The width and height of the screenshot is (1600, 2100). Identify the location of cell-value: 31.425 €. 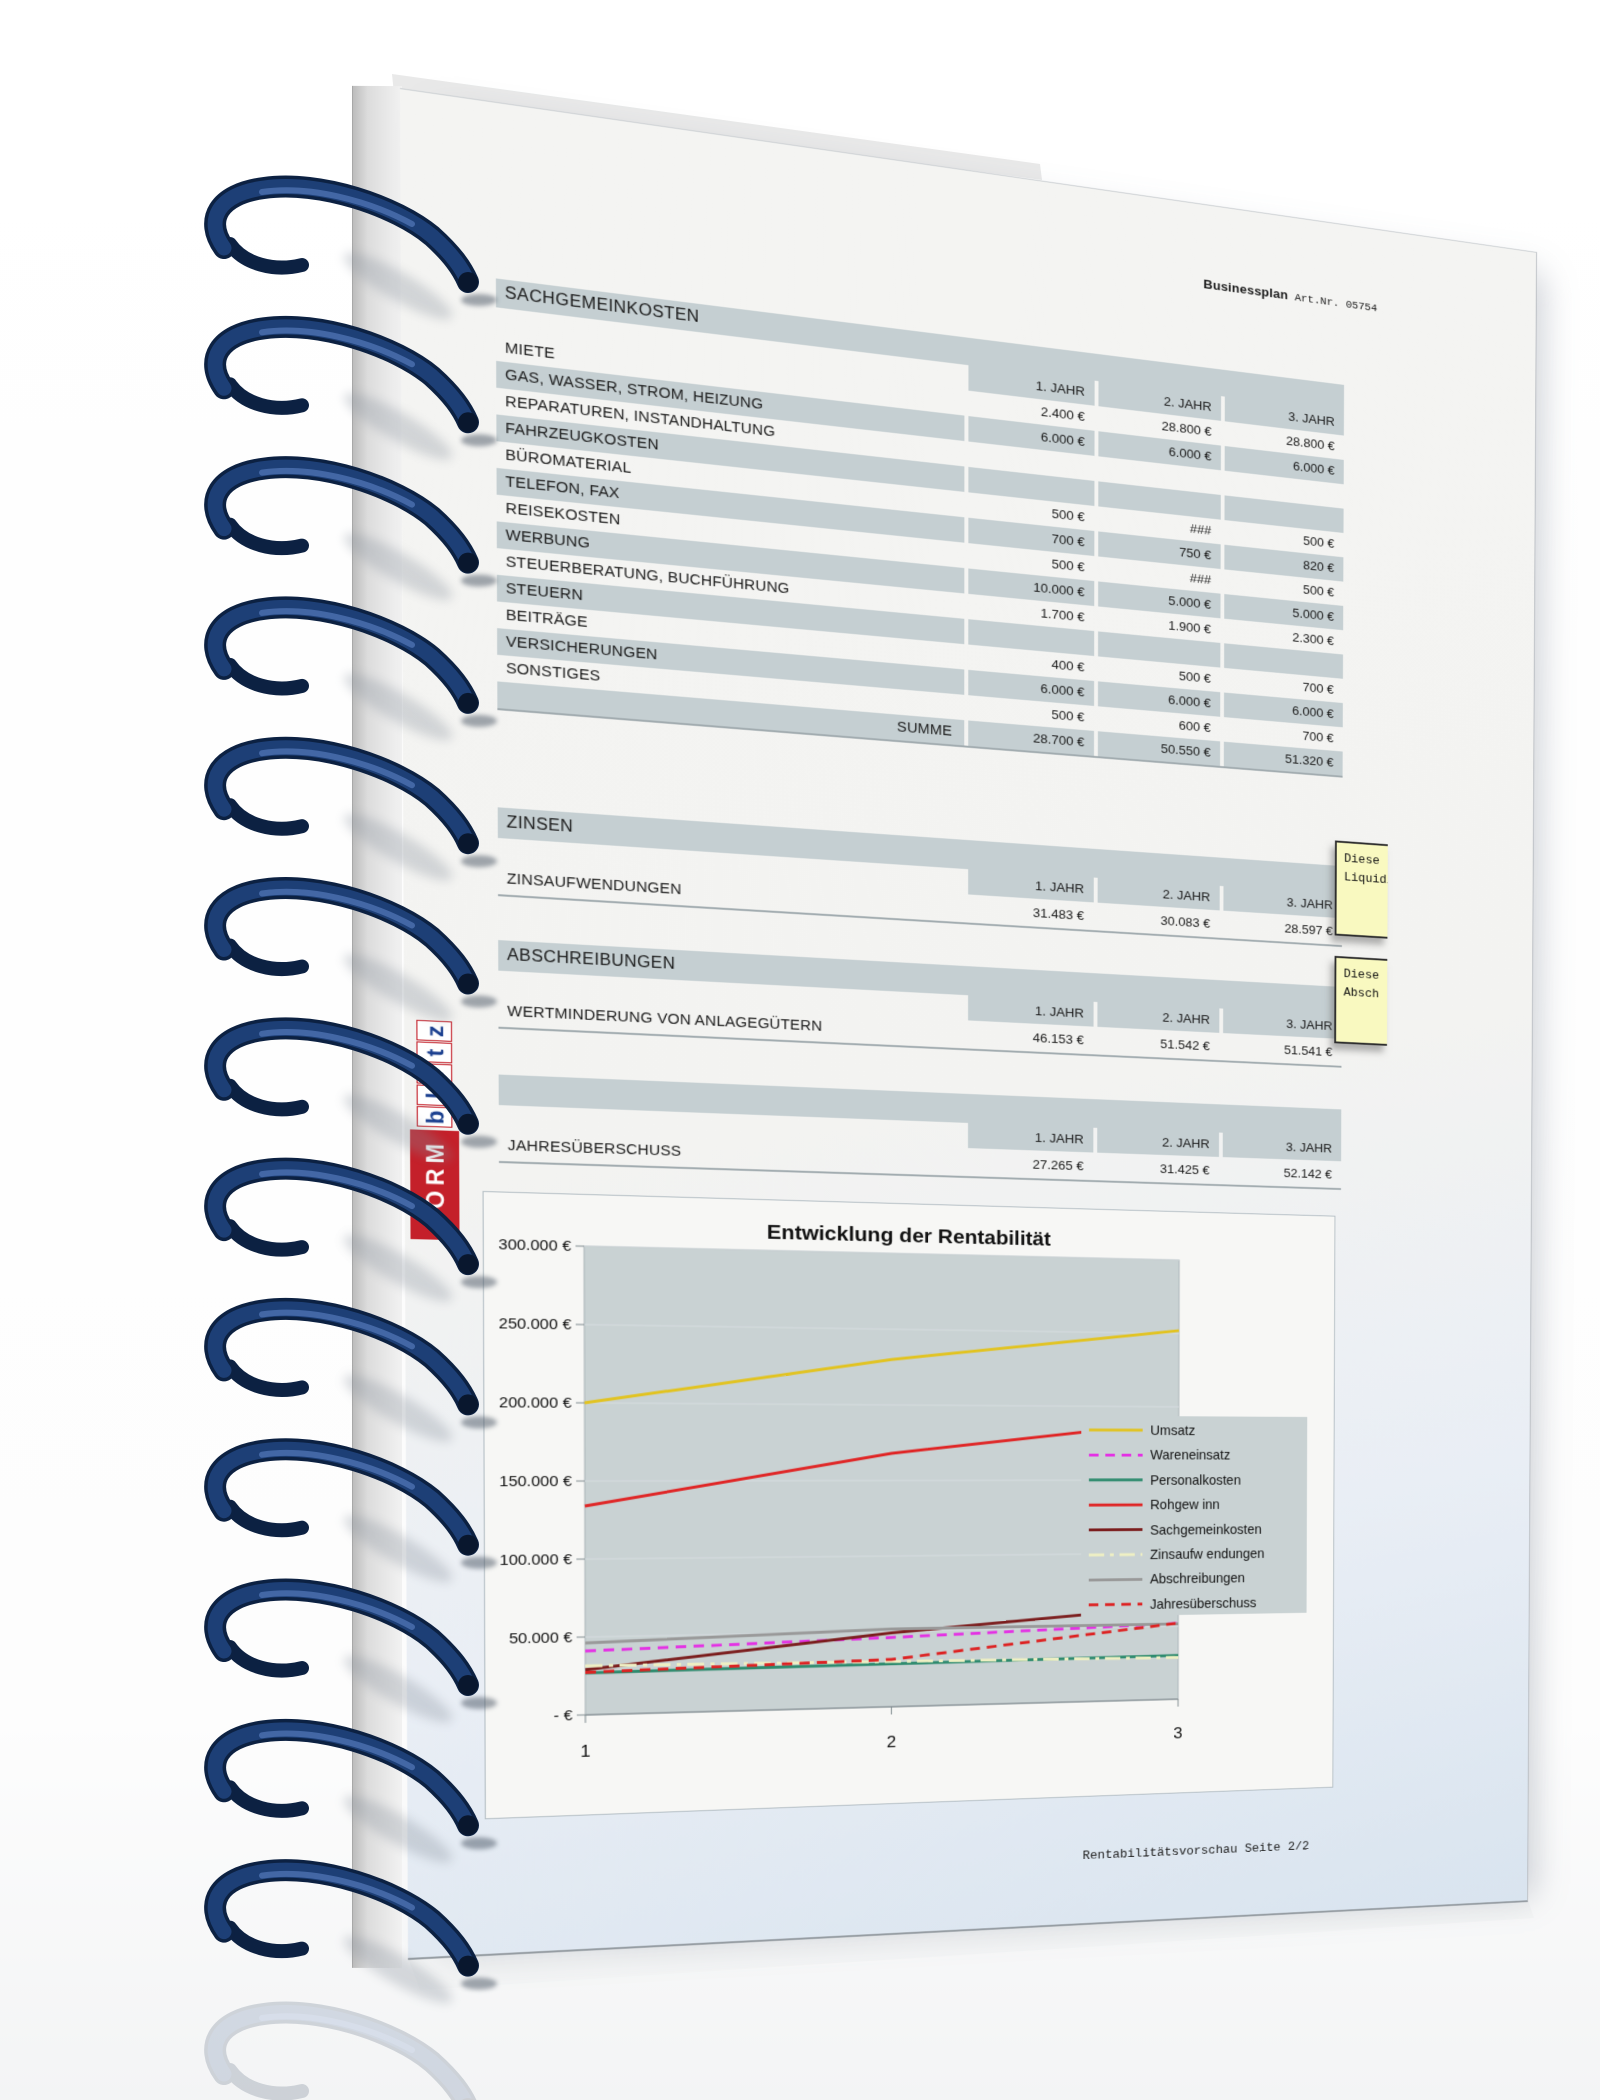
(1184, 1169).